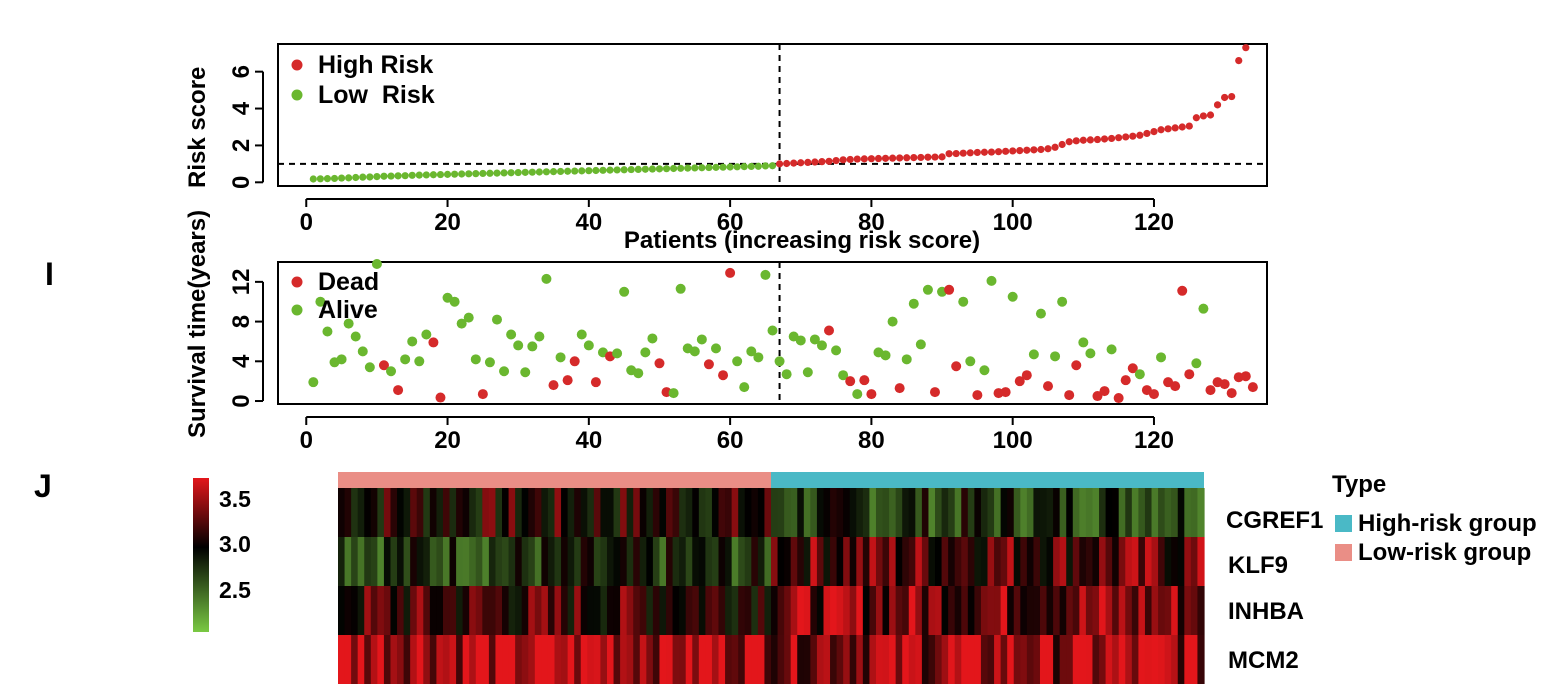 The width and height of the screenshot is (1544, 684). I want to click on survival-x-tick-label: 120, so click(1154, 440).